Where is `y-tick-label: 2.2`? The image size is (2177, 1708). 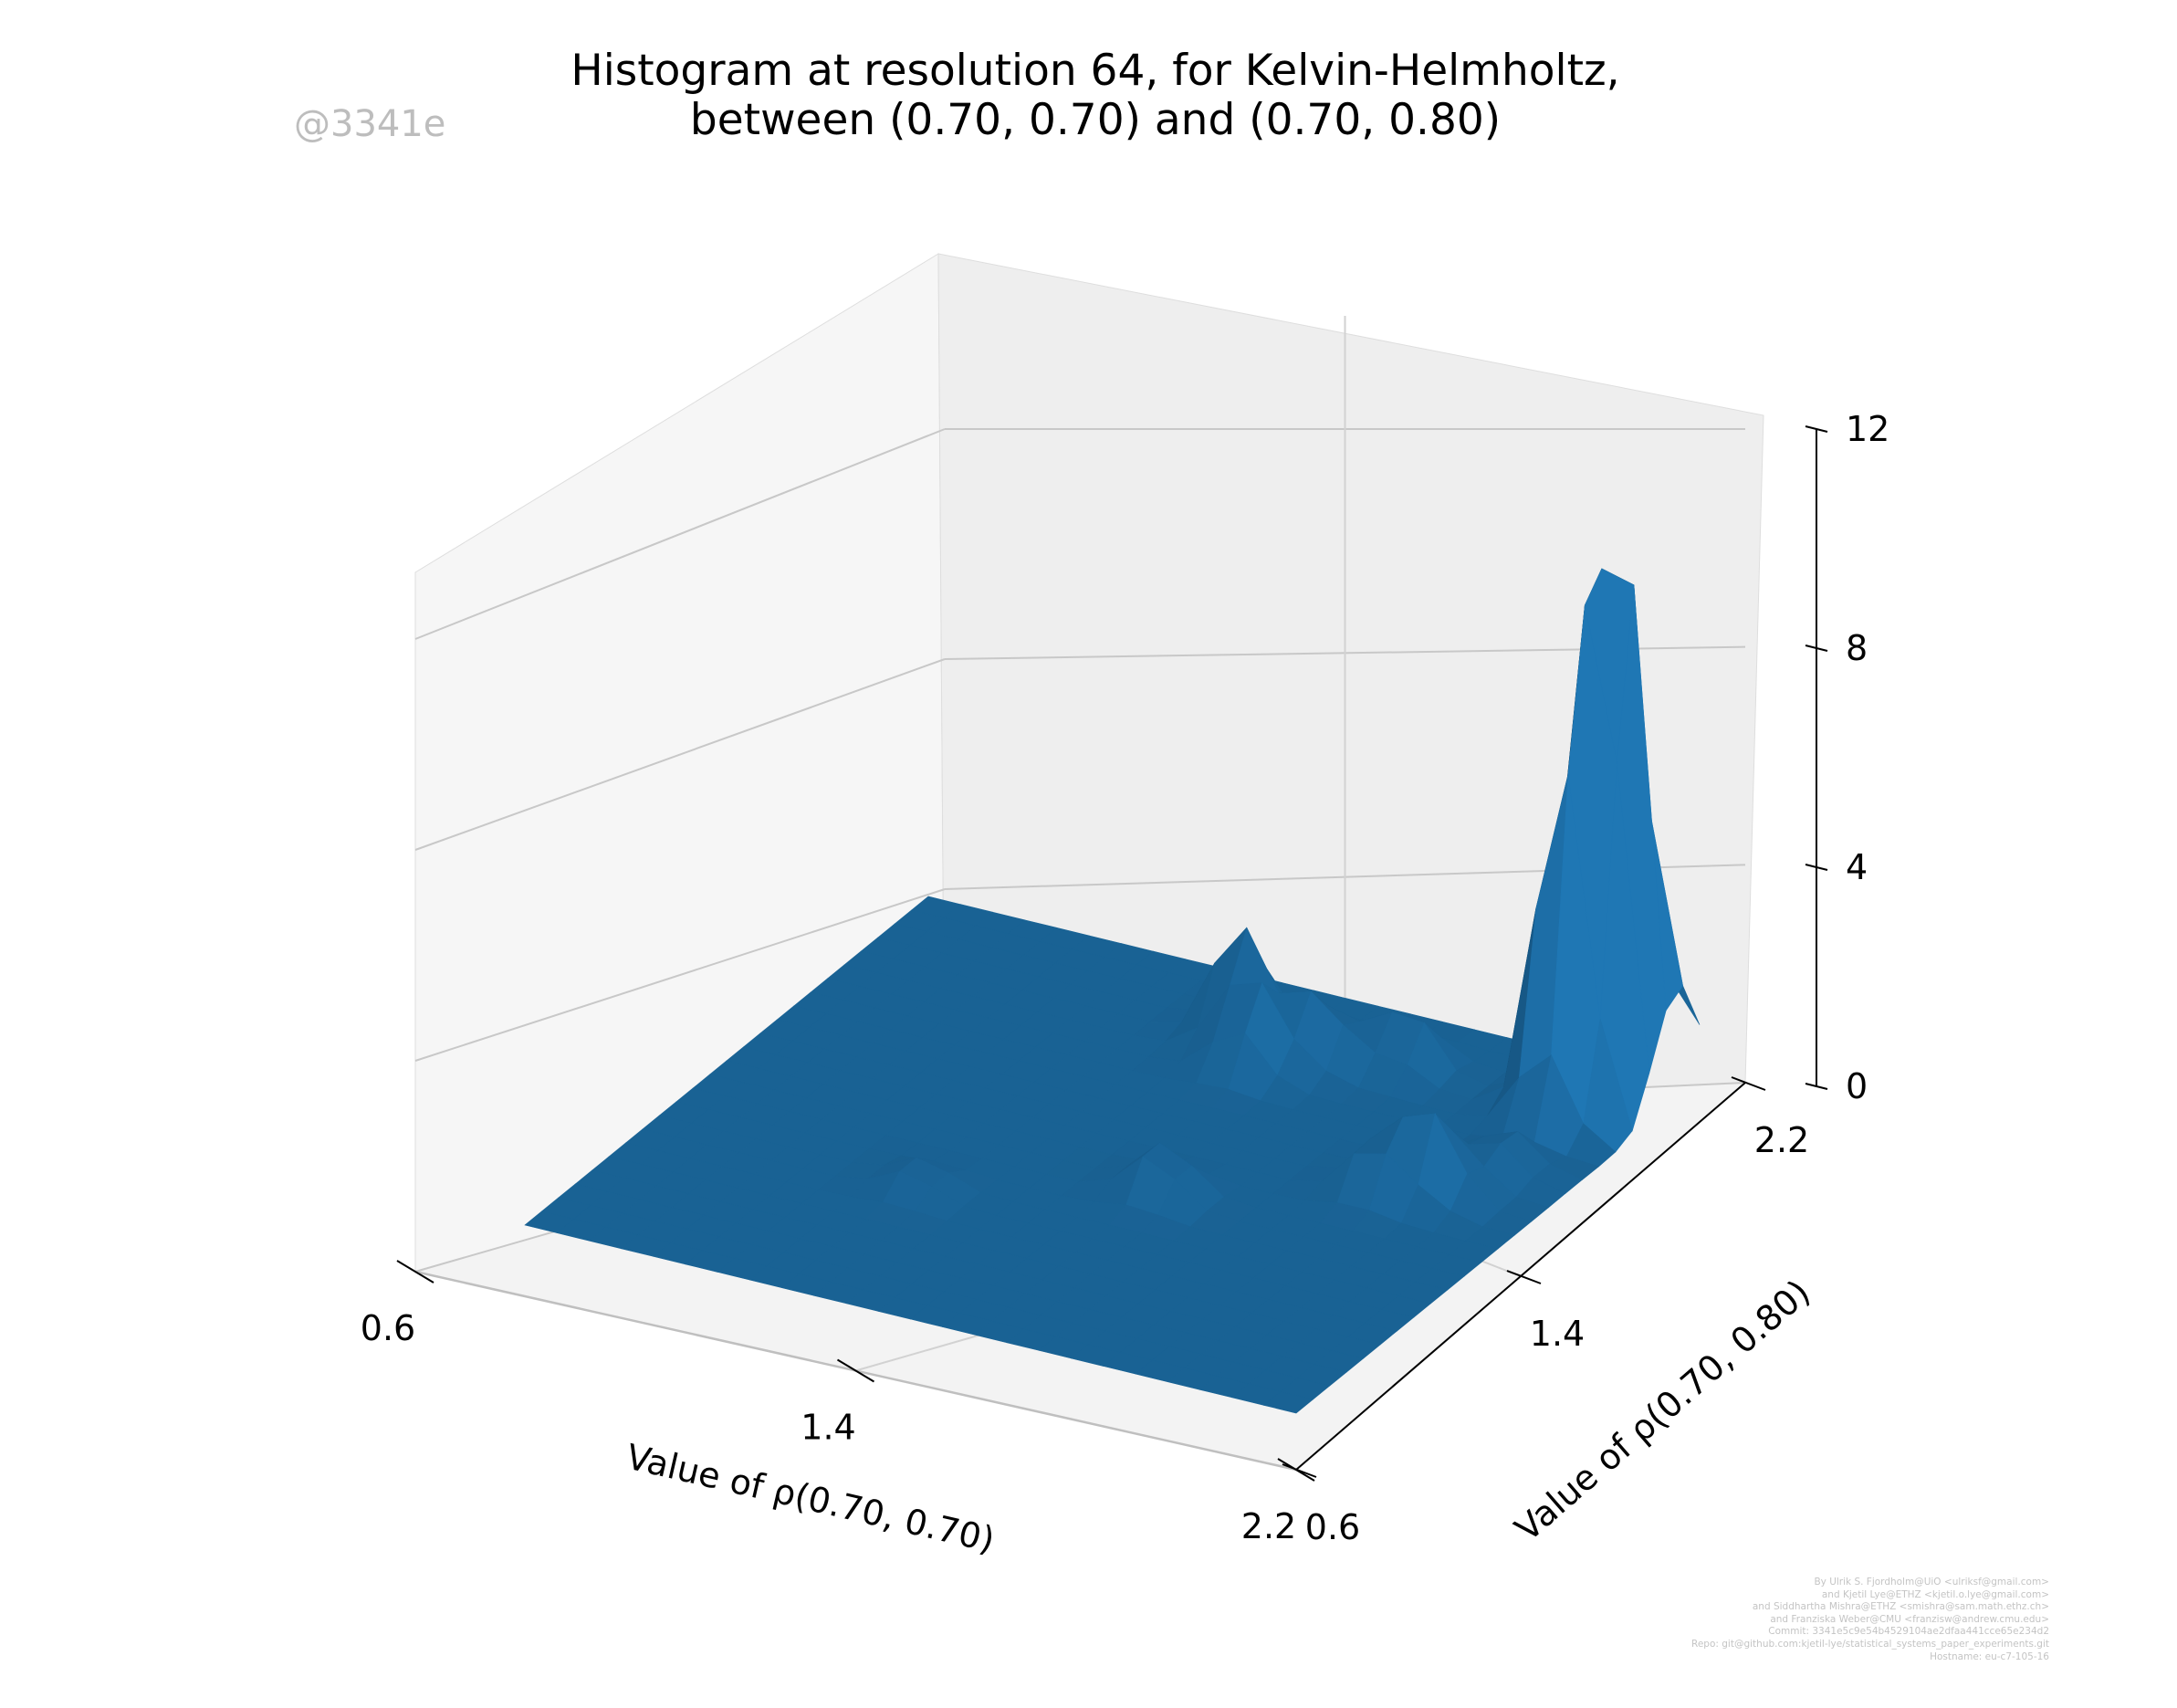
y-tick-label: 2.2 is located at coordinates (1781, 1140).